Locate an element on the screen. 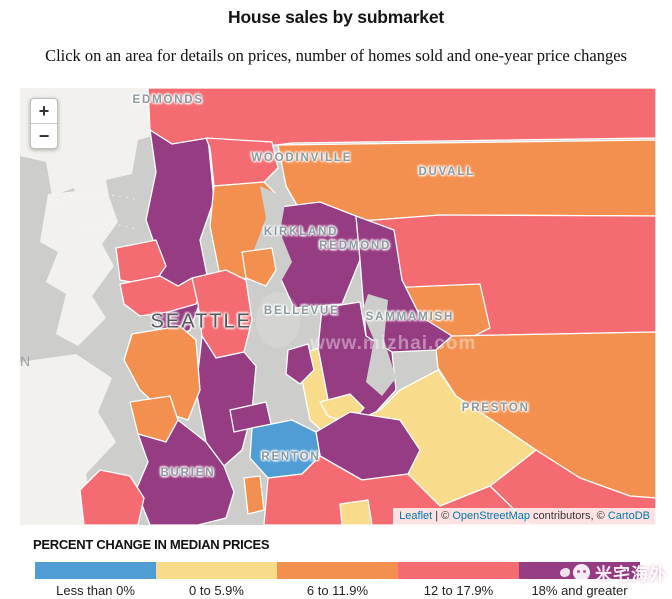  map-region-south-pink is located at coordinates (397, 490).